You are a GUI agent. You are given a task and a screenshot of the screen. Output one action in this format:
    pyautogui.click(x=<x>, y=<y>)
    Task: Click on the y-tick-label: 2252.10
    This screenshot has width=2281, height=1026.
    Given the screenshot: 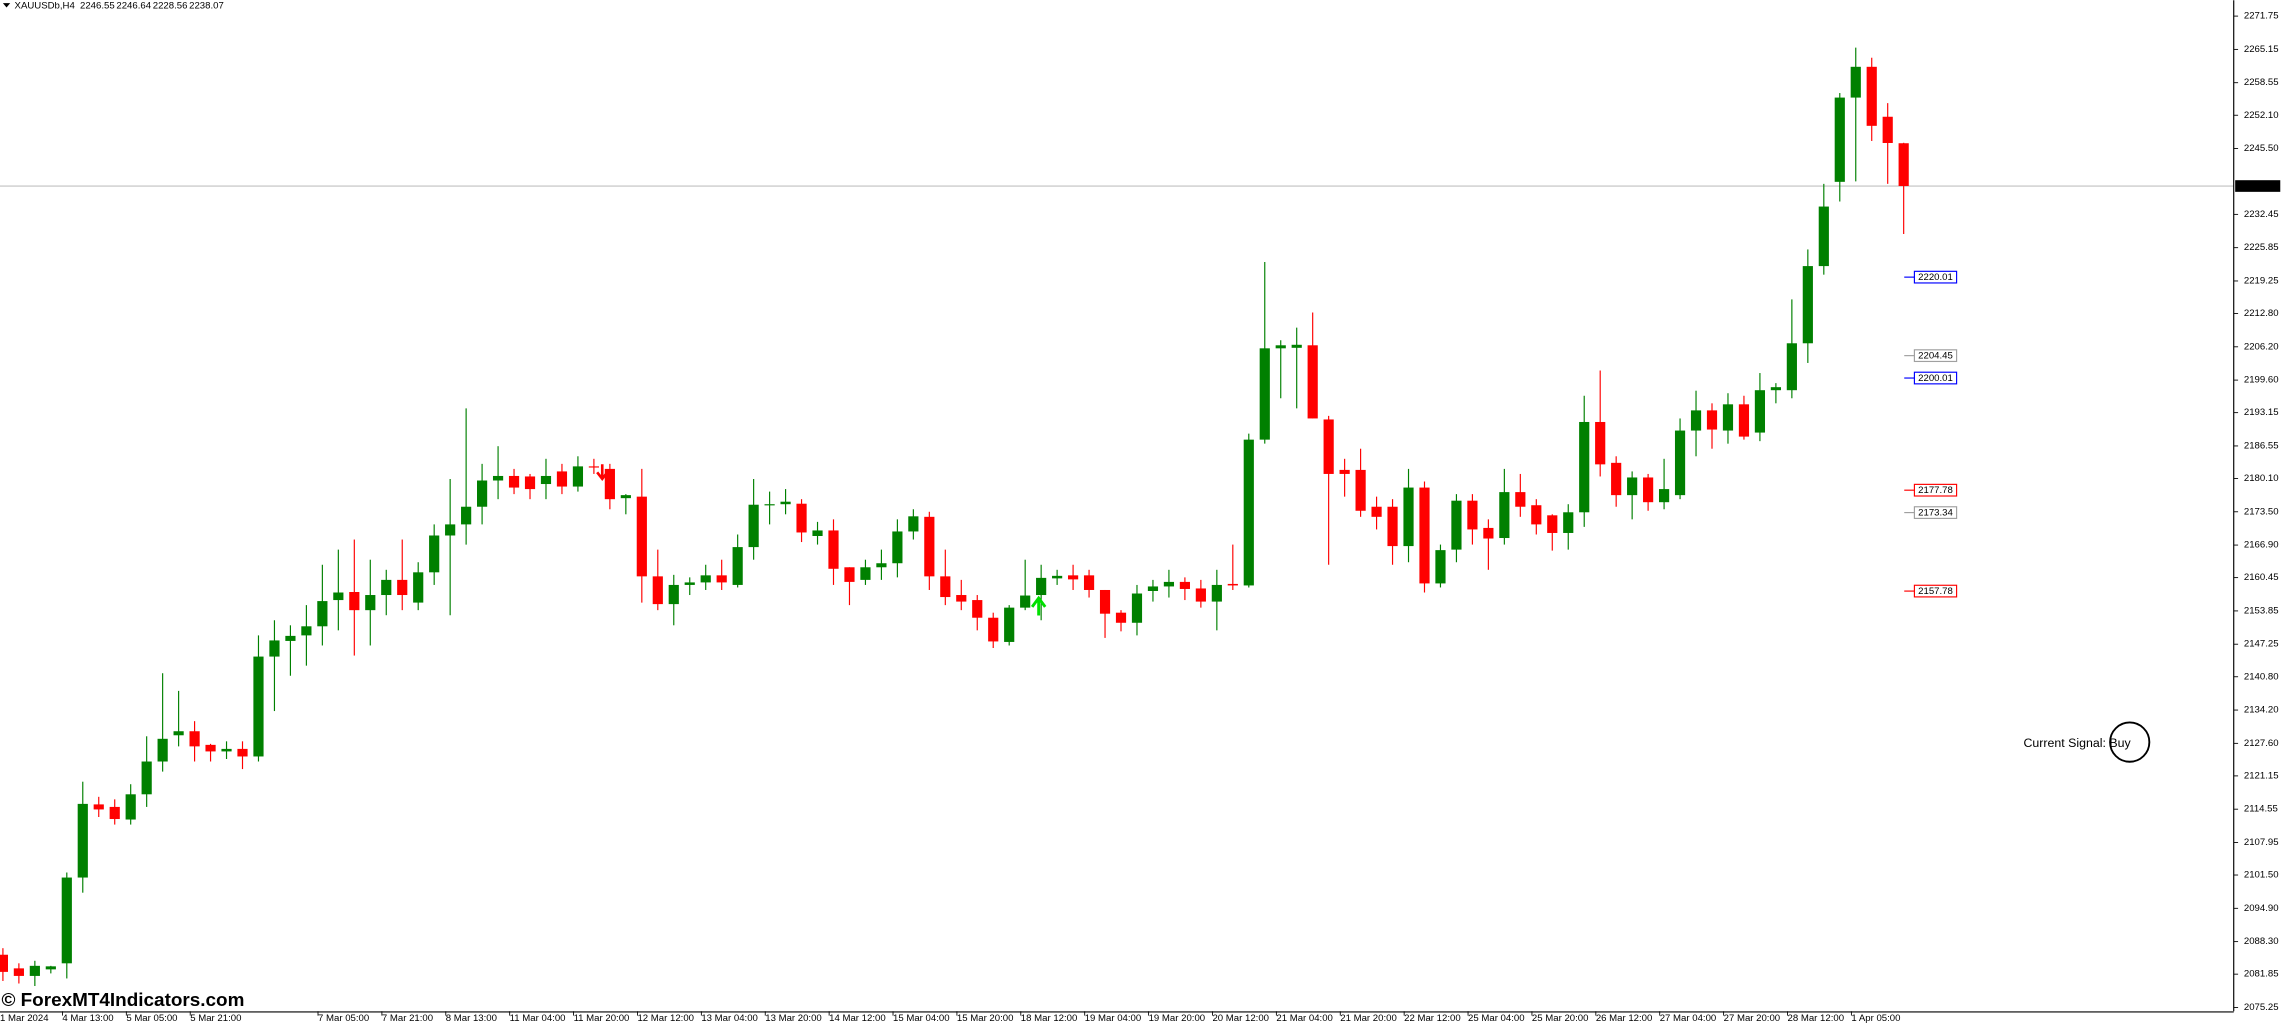 What is the action you would take?
    pyautogui.click(x=2261, y=115)
    